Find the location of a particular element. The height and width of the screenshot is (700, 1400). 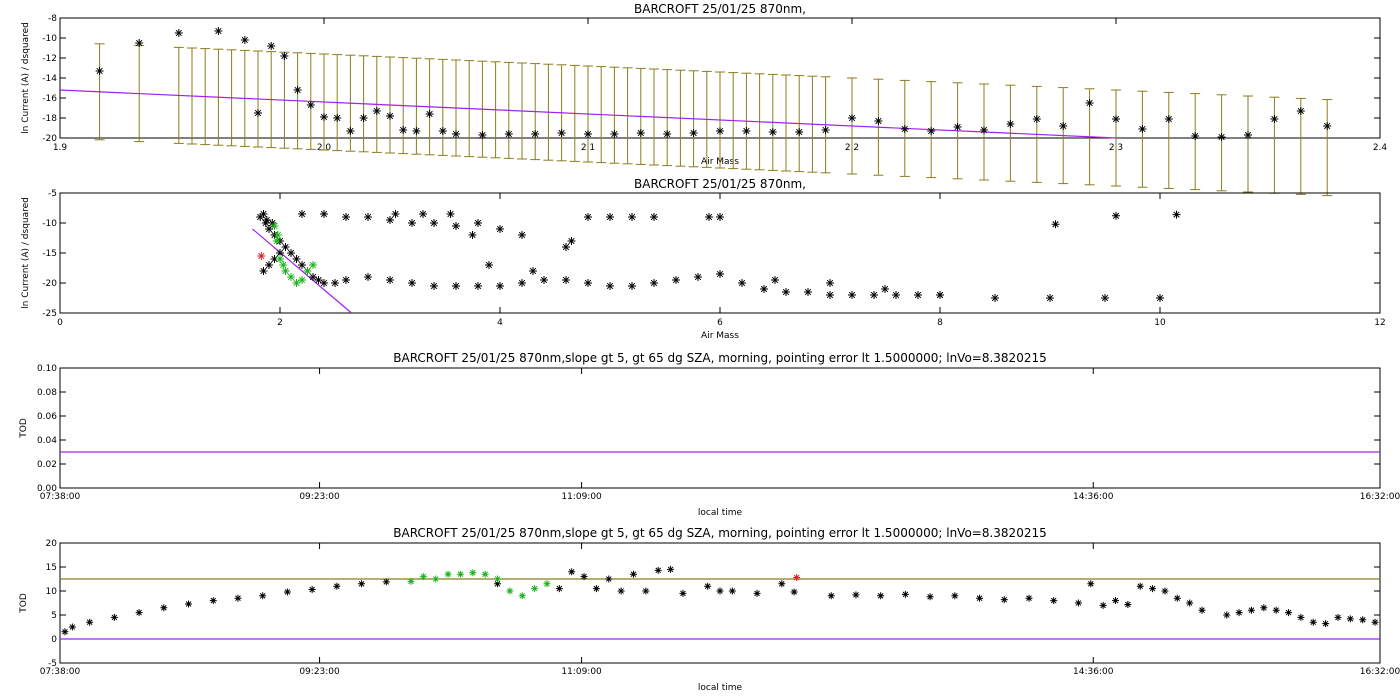

panel-2-xlabel: Air Mass is located at coordinates (720, 336).